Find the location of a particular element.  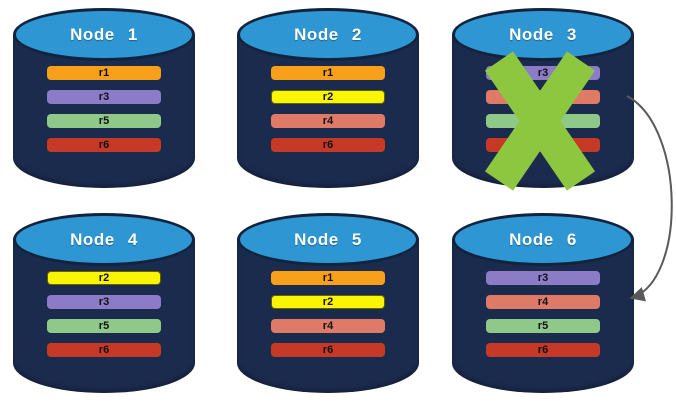

cylinder-top: Node 5 is located at coordinates (328, 239).